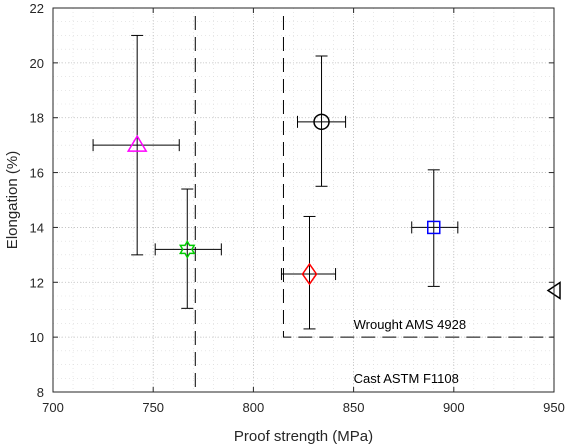  What do you see at coordinates (37, 118) in the screenshot?
I see `y-tick-label: 18` at bounding box center [37, 118].